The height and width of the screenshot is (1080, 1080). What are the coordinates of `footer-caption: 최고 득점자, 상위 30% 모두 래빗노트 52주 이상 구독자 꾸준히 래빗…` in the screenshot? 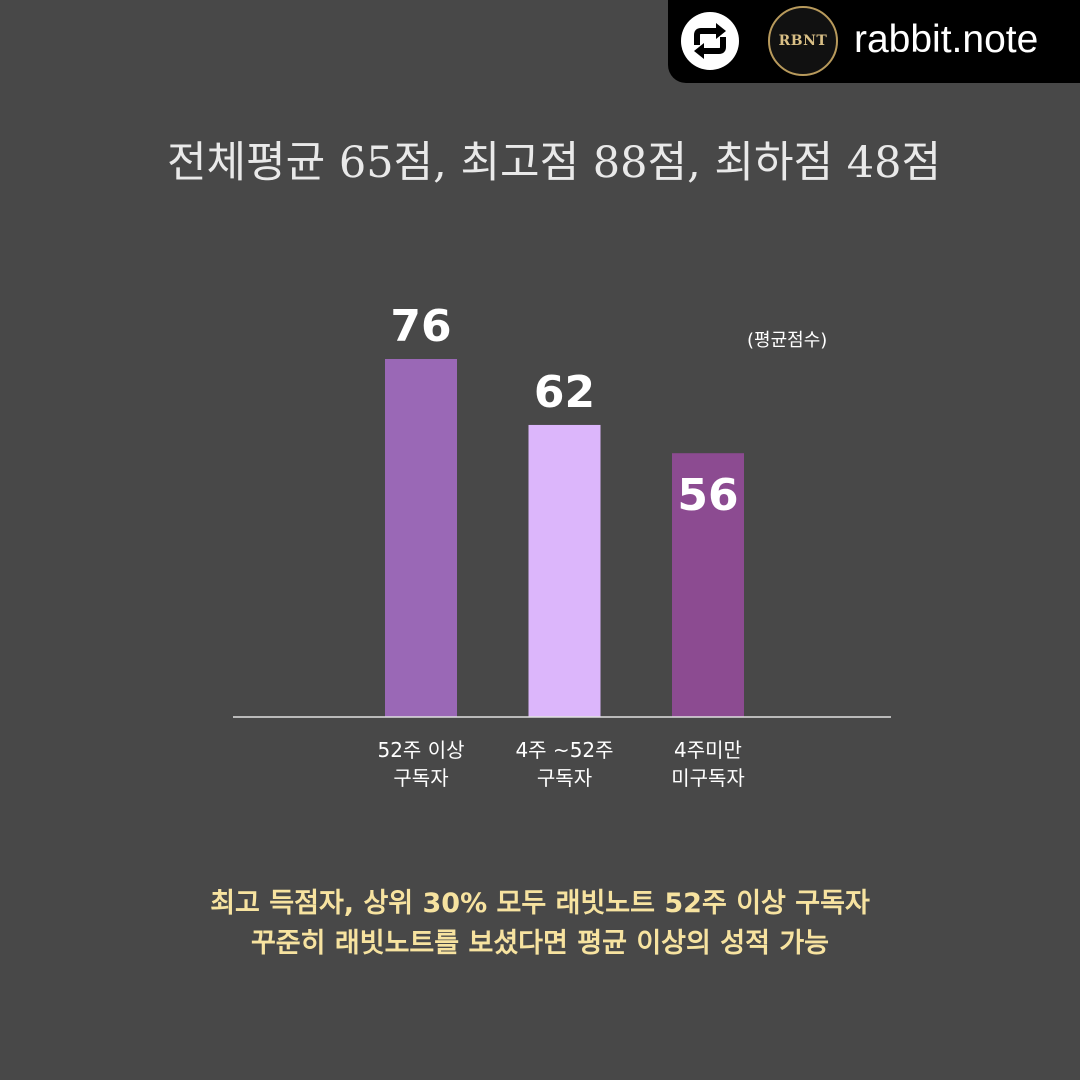 It's located at (540, 924).